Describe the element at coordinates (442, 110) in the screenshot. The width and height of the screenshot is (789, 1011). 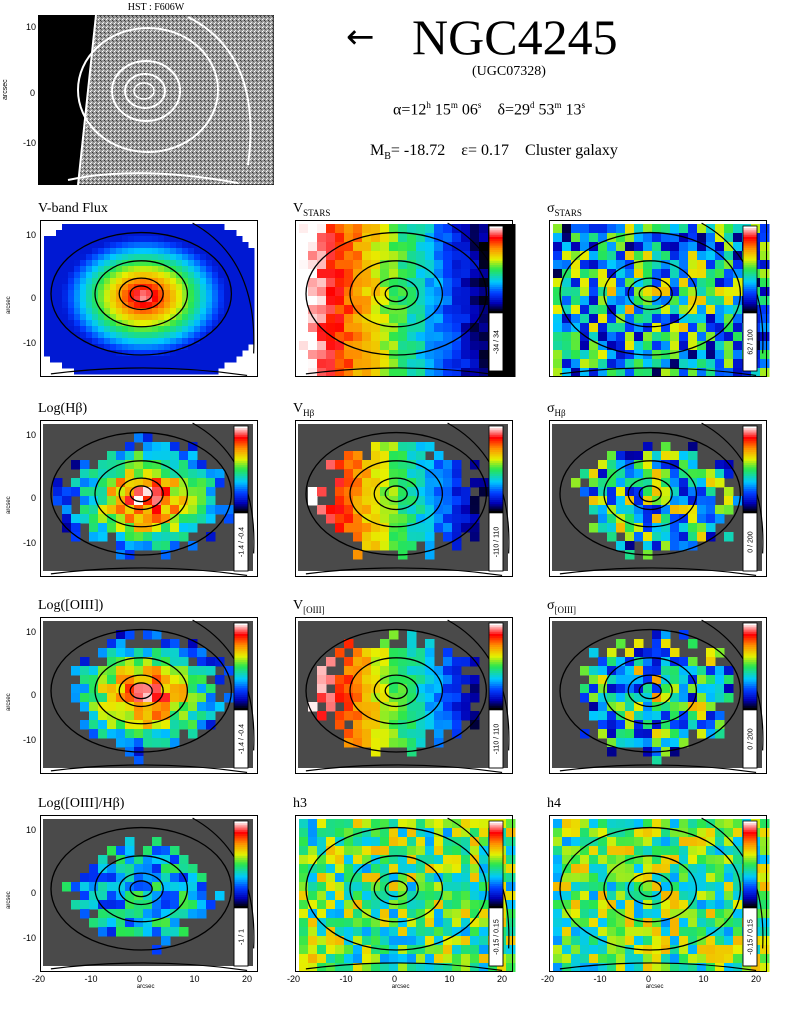
I see `ra-minutes: 15` at that location.